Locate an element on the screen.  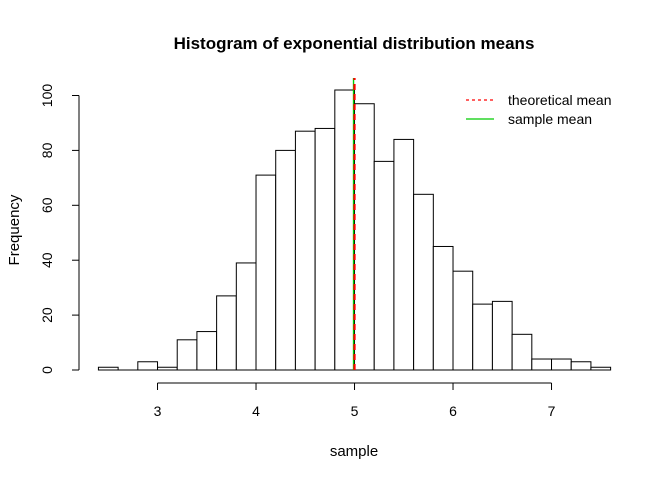
y-tick-label: 100 is located at coordinates (47, 96).